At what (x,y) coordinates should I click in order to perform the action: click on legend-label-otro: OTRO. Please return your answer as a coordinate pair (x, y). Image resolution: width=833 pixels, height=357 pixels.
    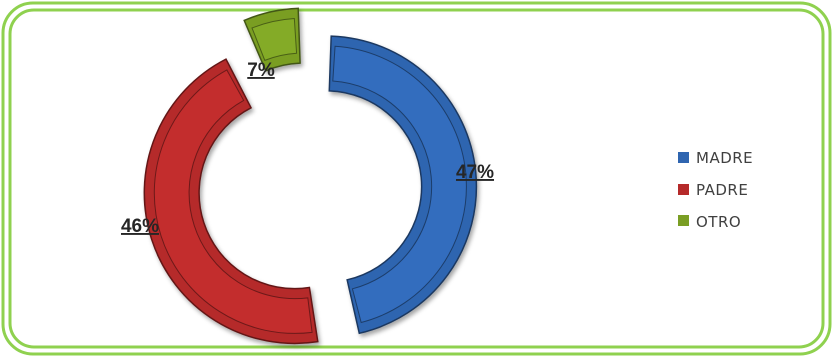
    Looking at the image, I should click on (718, 222).